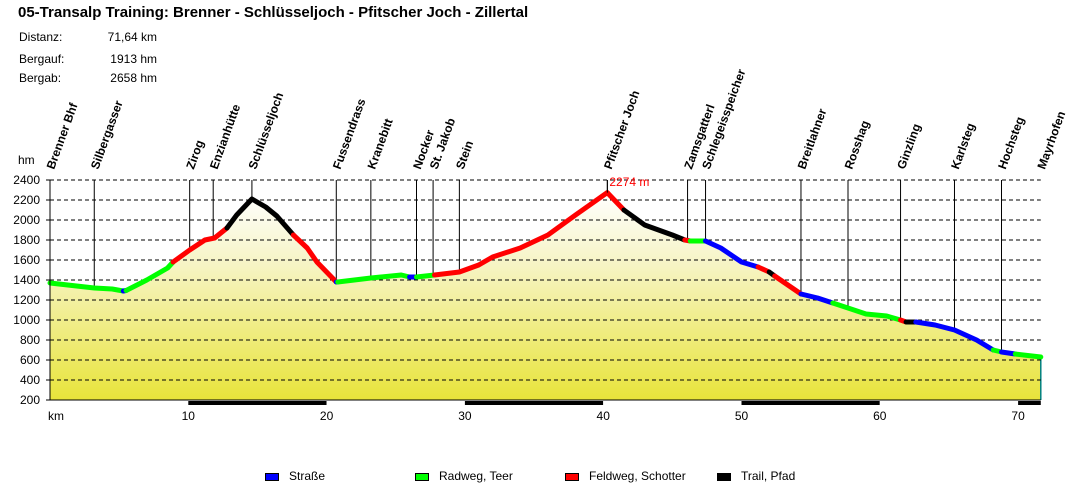 The width and height of the screenshot is (1090, 486). Describe the element at coordinates (189, 416) in the screenshot. I see `x-tick-label: 10` at that location.